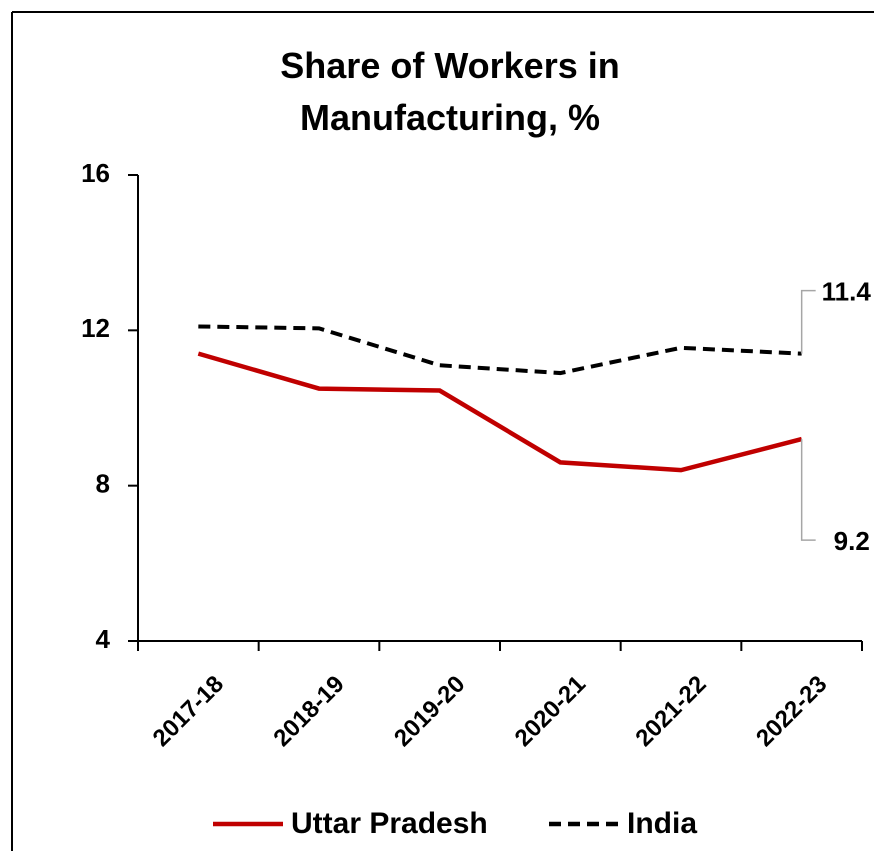 The width and height of the screenshot is (874, 851). What do you see at coordinates (450, 91) in the screenshot?
I see `chart-title: Share of Workers in Manufacturing, %` at bounding box center [450, 91].